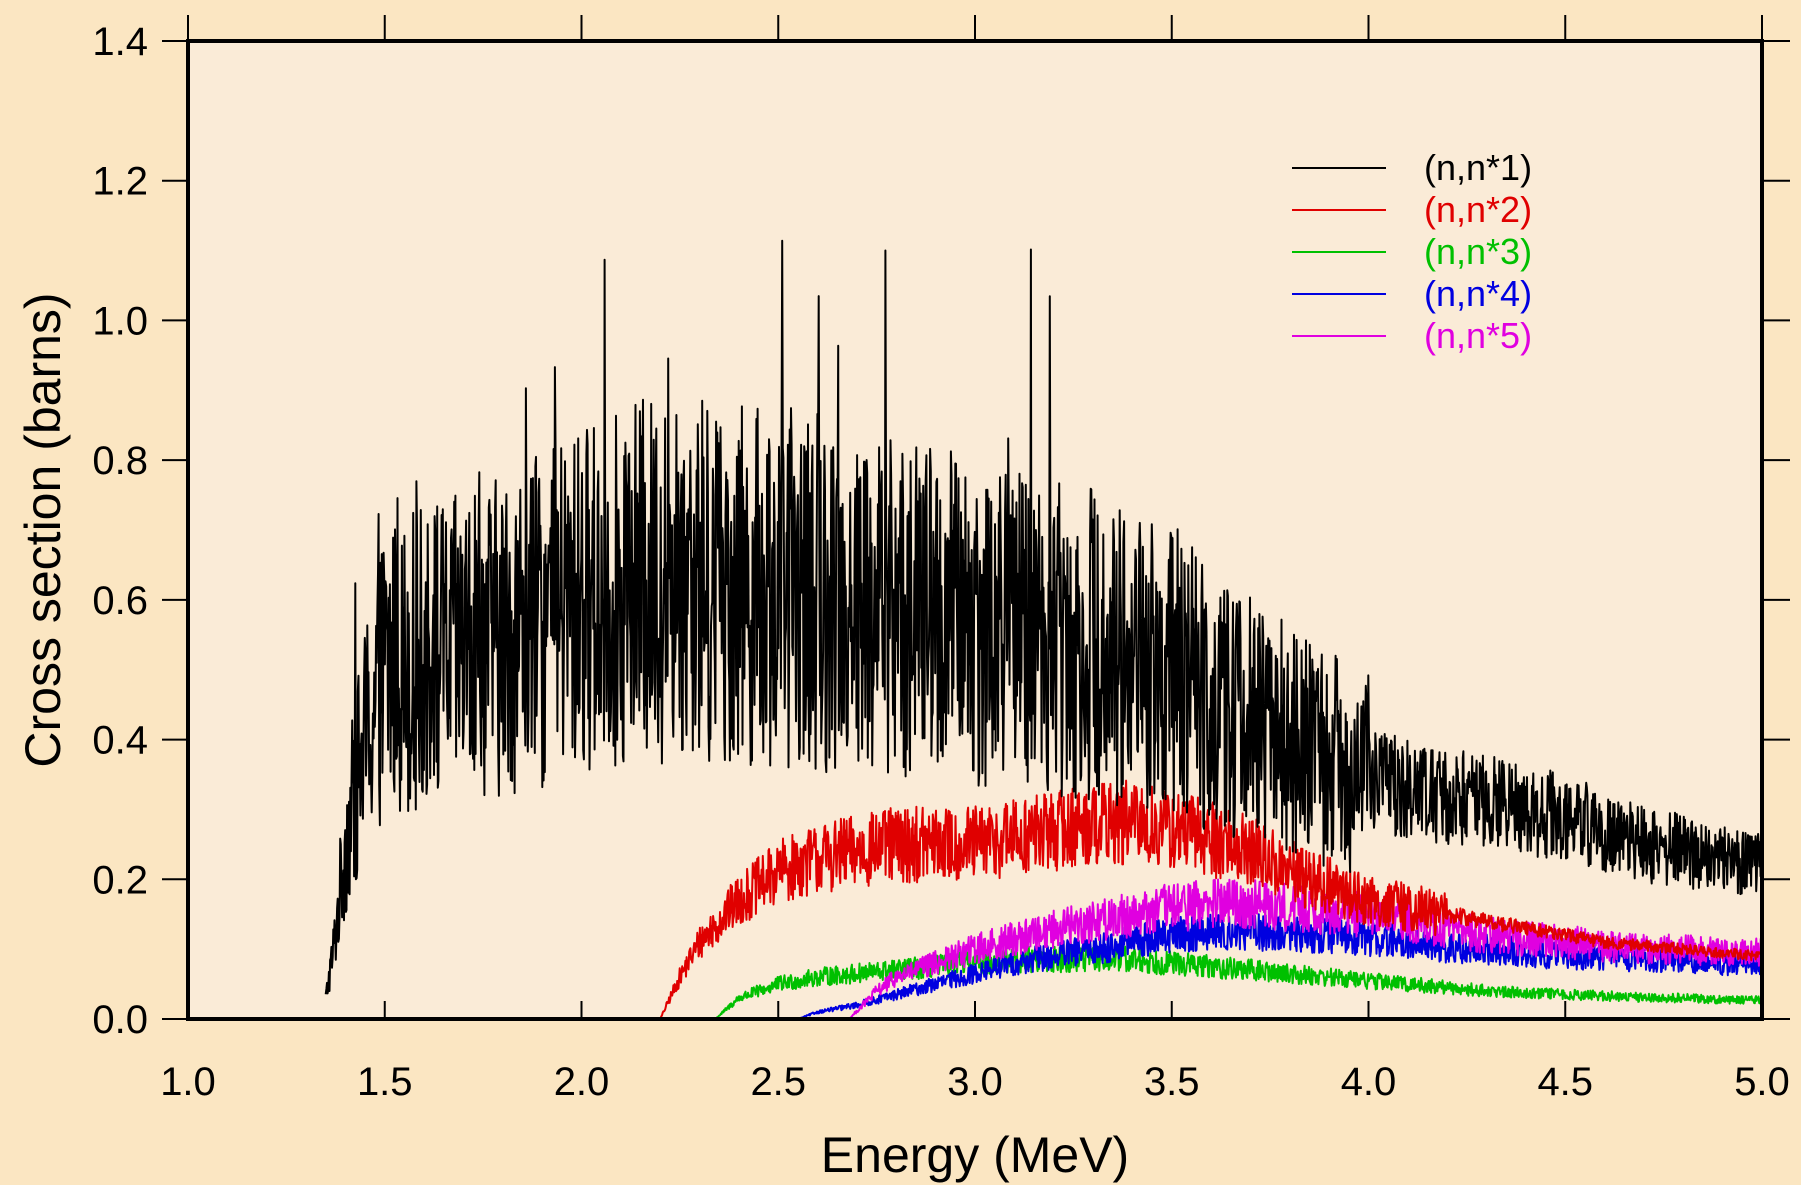 The height and width of the screenshot is (1185, 1801). I want to click on x-tick-label: 2.5, so click(778, 1082).